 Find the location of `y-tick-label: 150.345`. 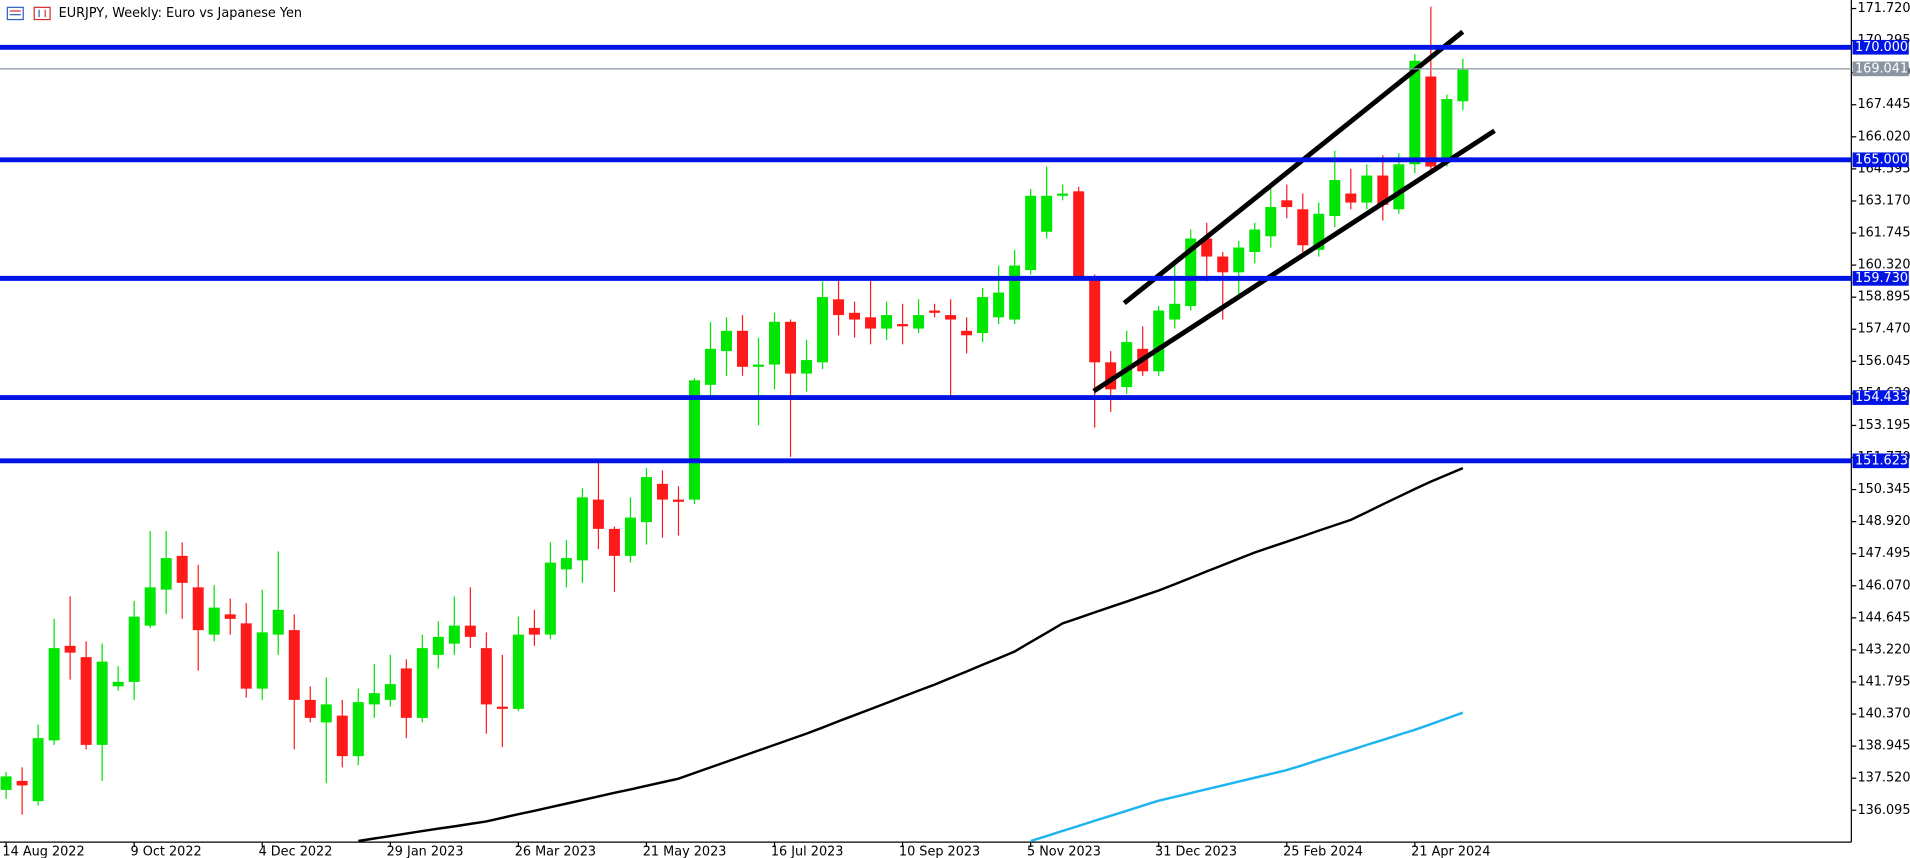

y-tick-label: 150.345 is located at coordinates (1883, 489).